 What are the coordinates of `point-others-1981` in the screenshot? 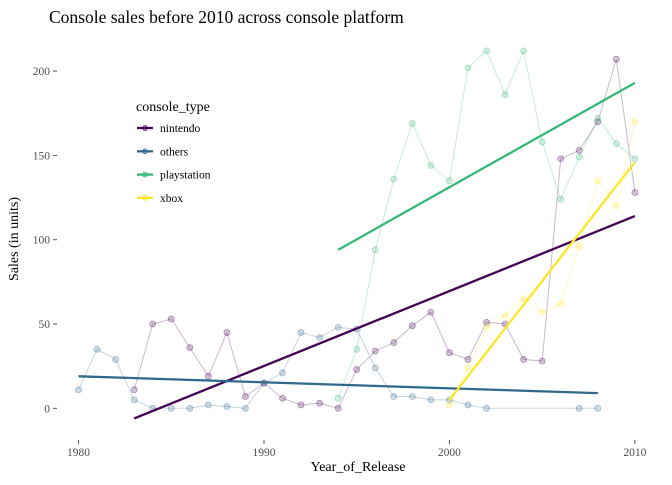 It's located at (97, 349).